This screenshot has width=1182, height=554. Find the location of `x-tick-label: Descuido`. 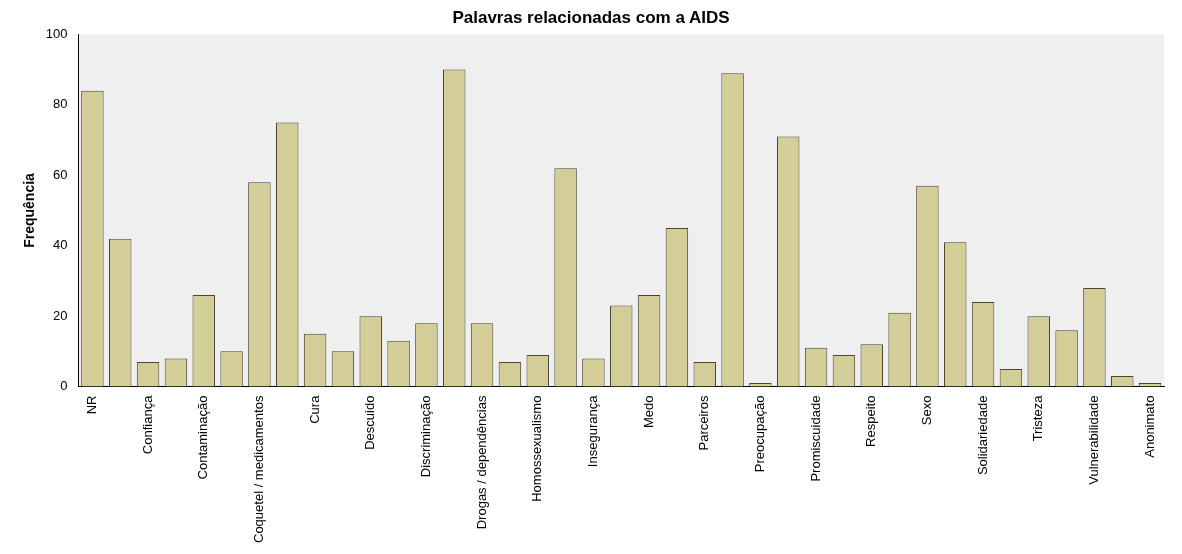

x-tick-label: Descuido is located at coordinates (370, 422).